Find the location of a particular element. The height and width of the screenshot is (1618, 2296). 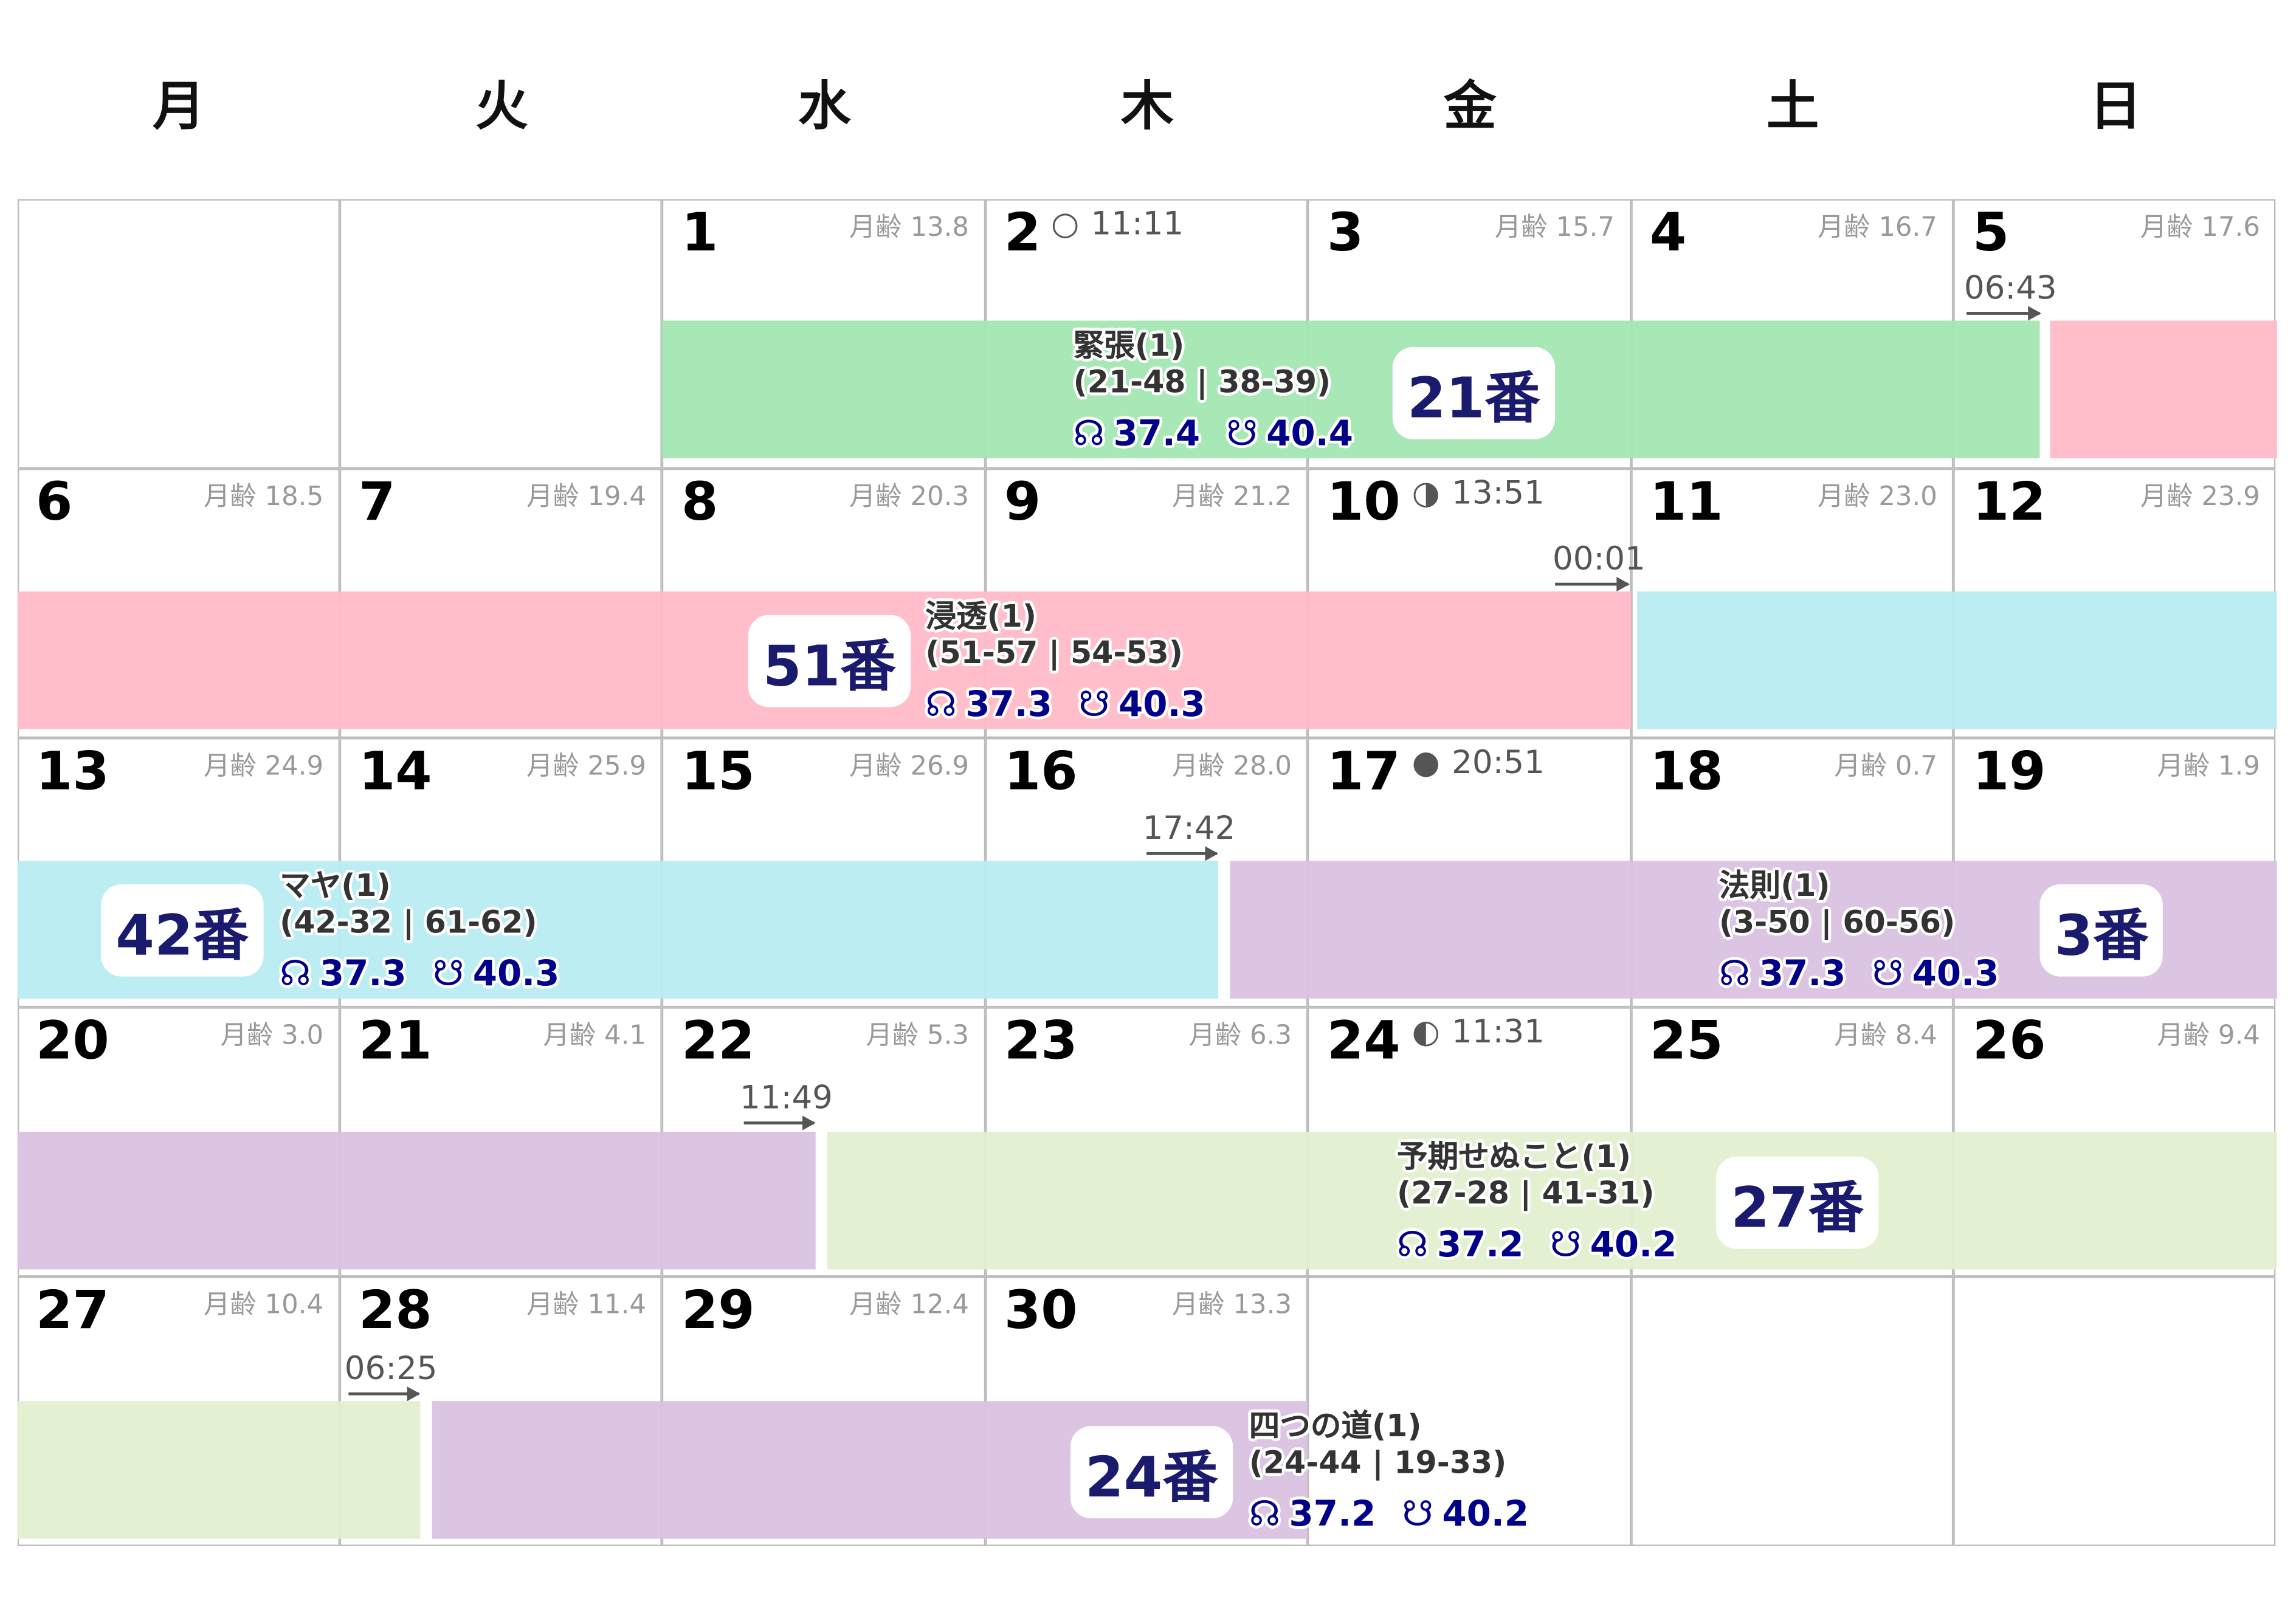

day-cell: 27 月齢 10.4 is located at coordinates (178, 1412).